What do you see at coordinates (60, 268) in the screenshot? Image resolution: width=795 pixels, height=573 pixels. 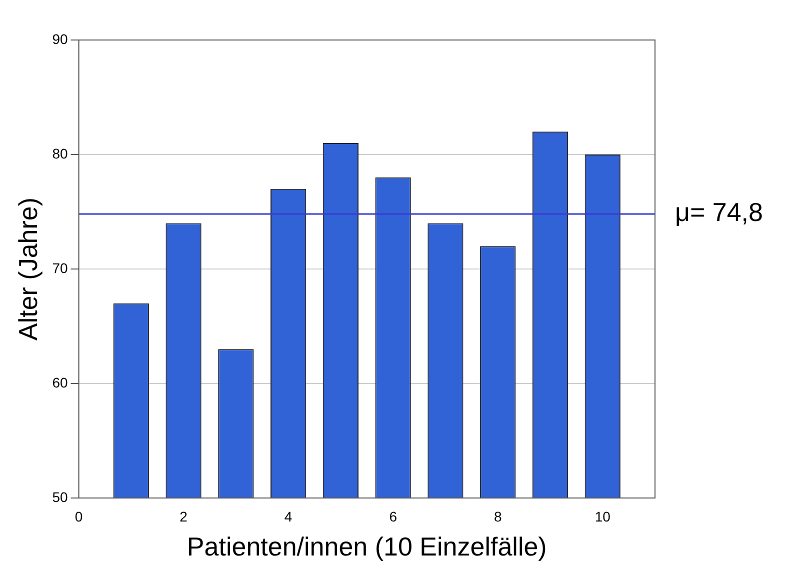 I see `y-tick-label: 70` at bounding box center [60, 268].